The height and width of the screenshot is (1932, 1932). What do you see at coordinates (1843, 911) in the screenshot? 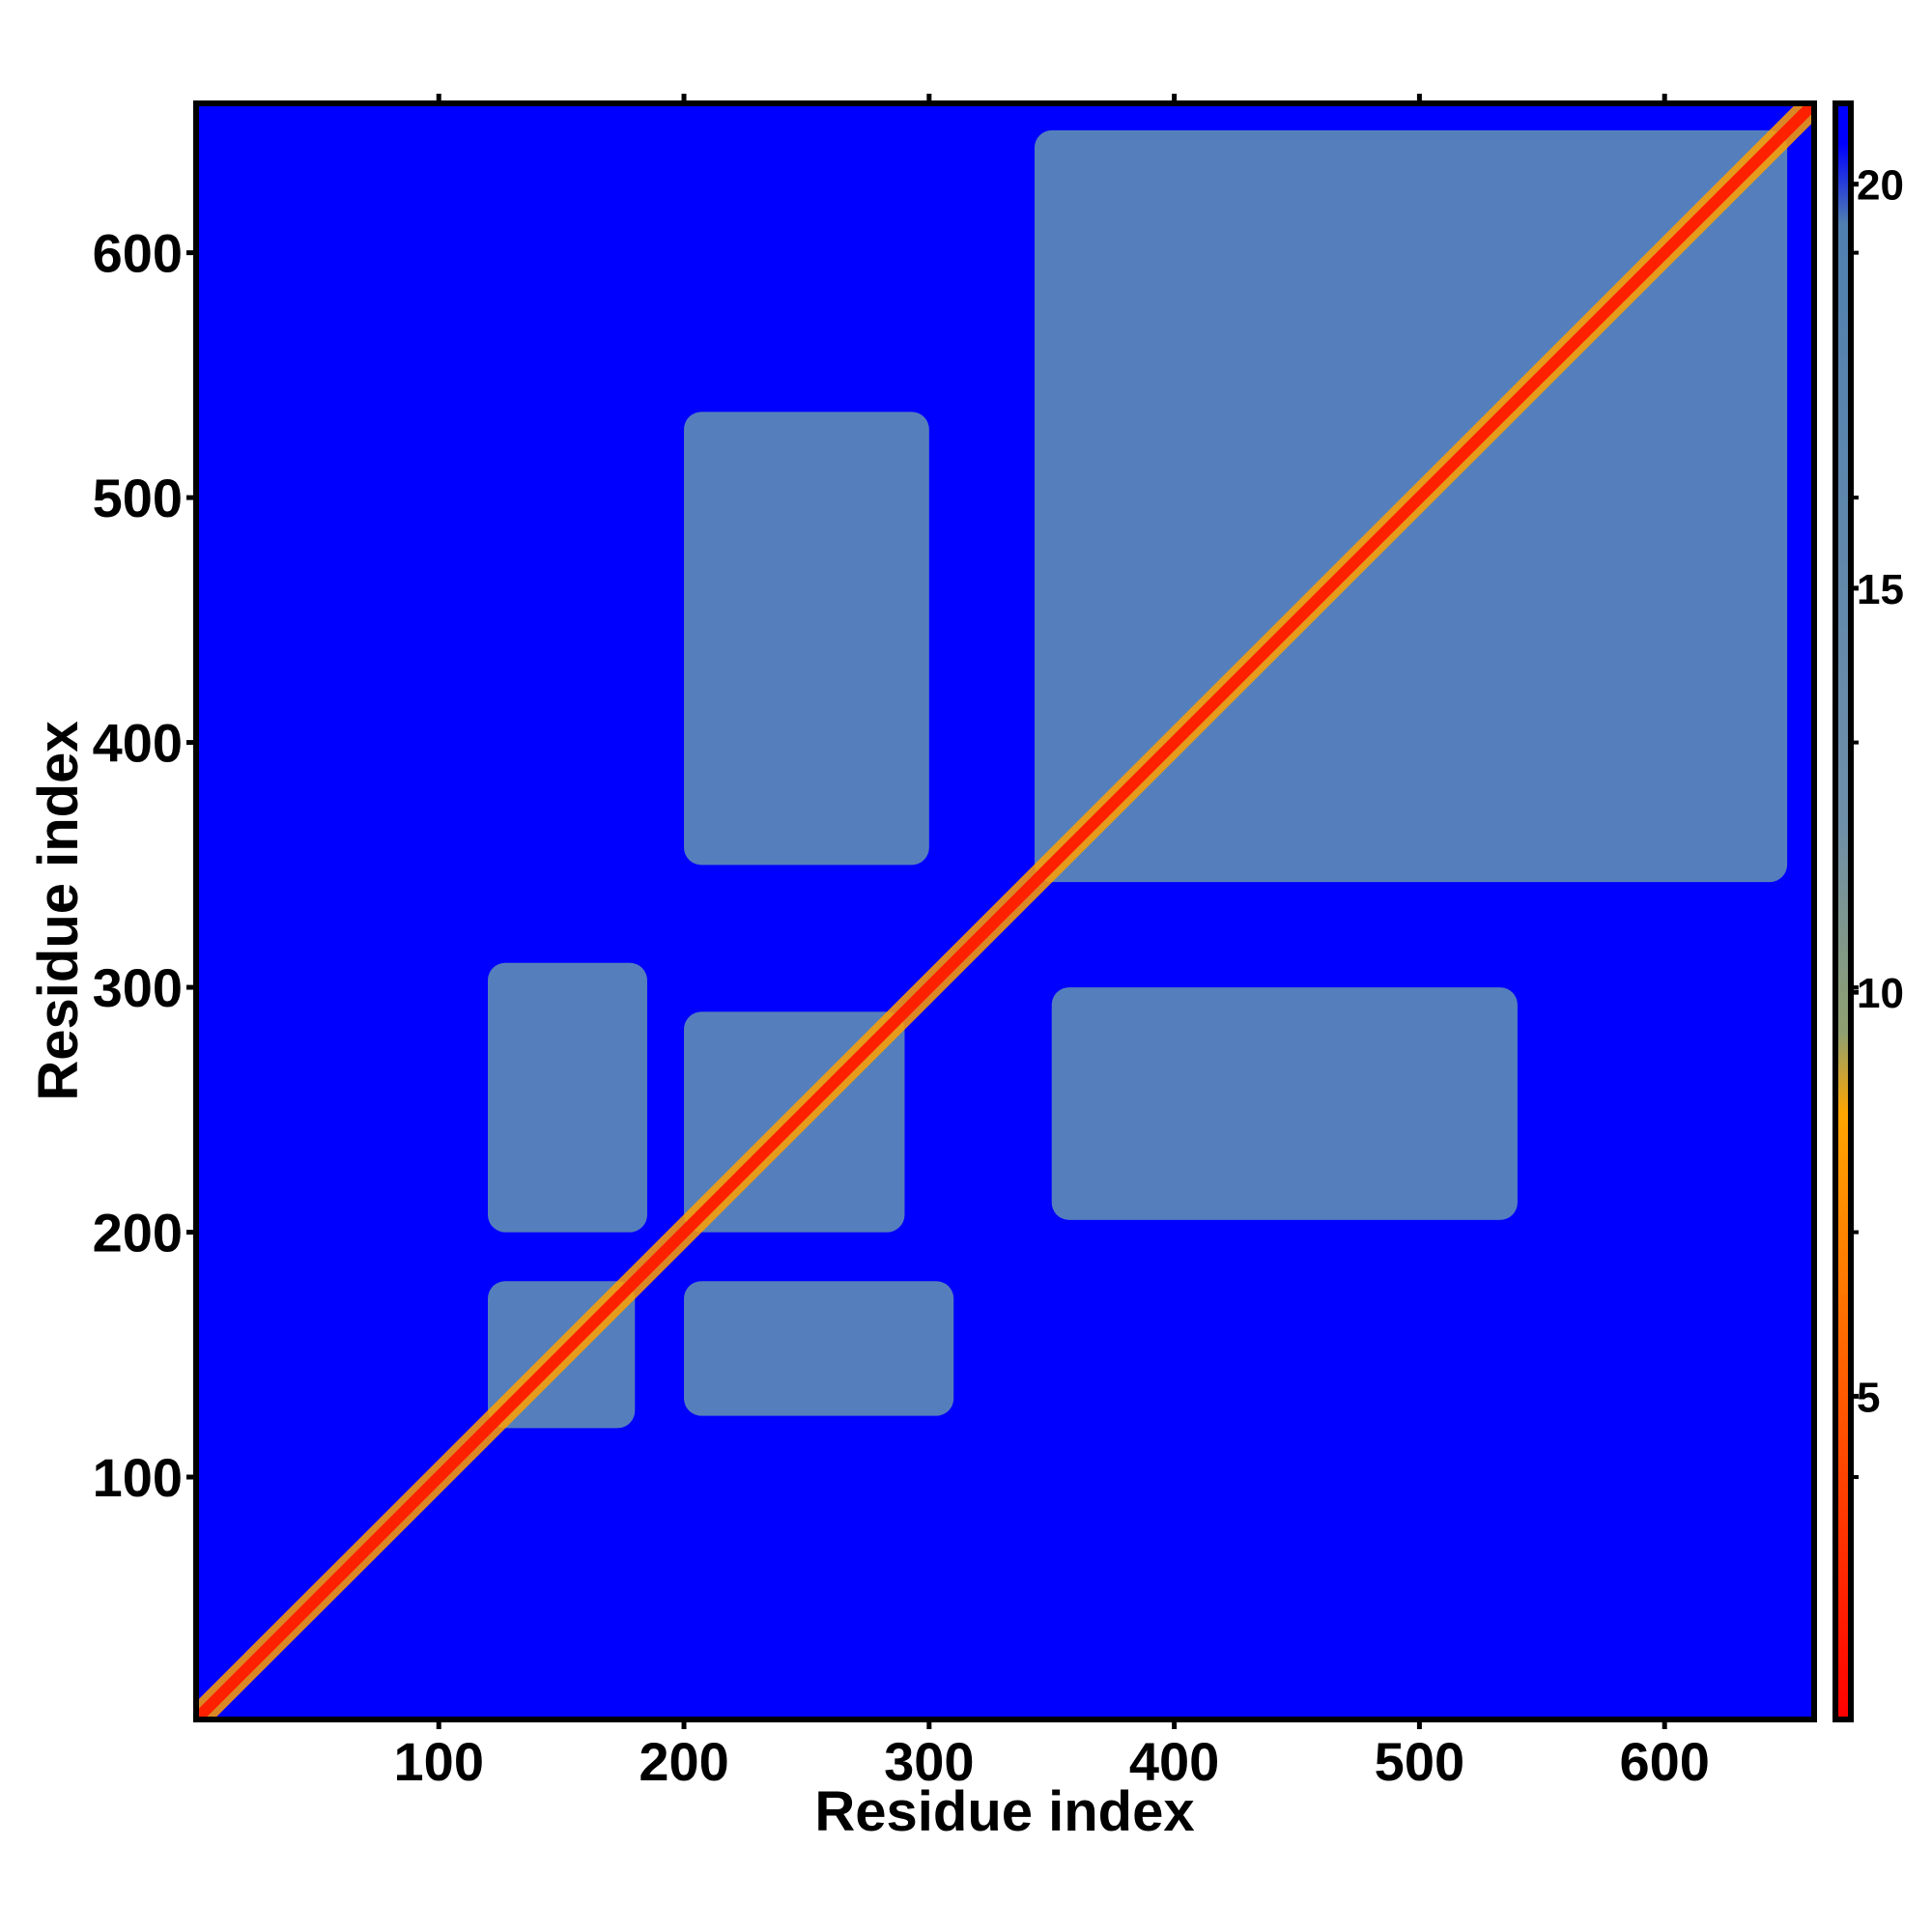
I see `colorbar-gradient` at bounding box center [1843, 911].